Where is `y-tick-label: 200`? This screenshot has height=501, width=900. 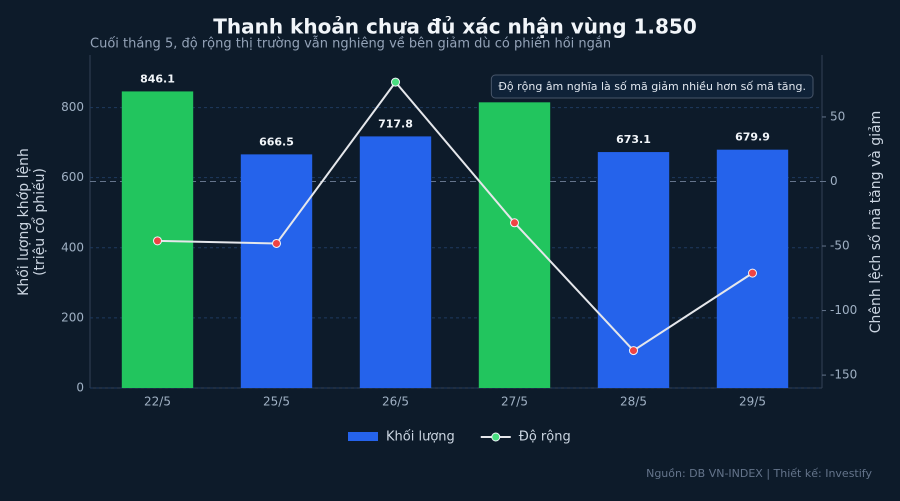 y-tick-label: 200 is located at coordinates (72, 317).